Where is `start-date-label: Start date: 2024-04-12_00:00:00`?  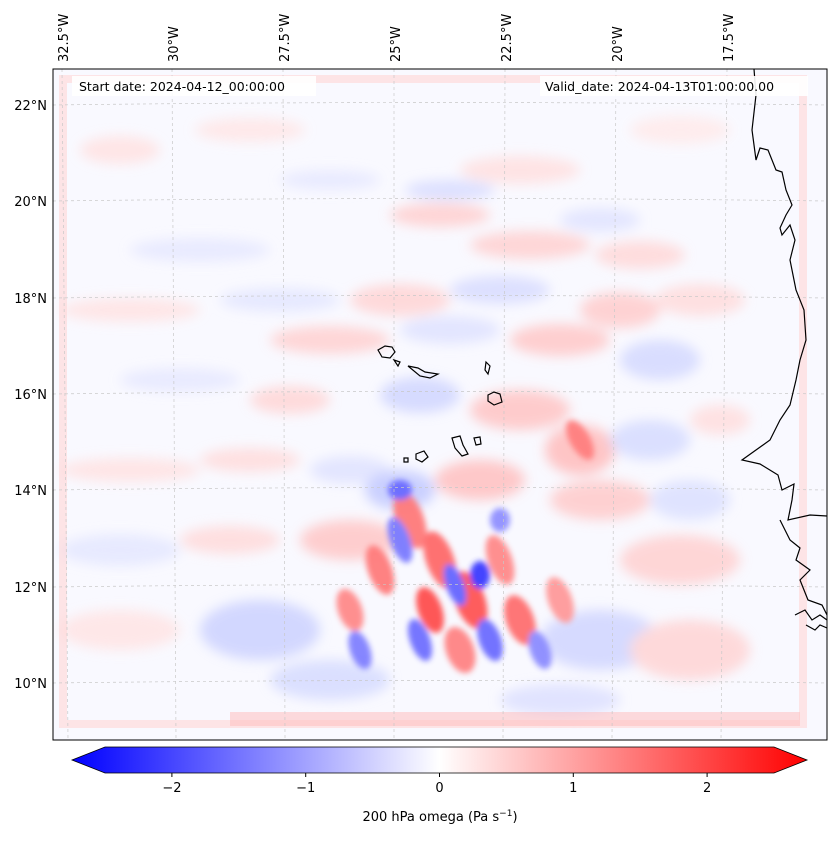 start-date-label: Start date: 2024-04-12_00:00:00 is located at coordinates (182, 86).